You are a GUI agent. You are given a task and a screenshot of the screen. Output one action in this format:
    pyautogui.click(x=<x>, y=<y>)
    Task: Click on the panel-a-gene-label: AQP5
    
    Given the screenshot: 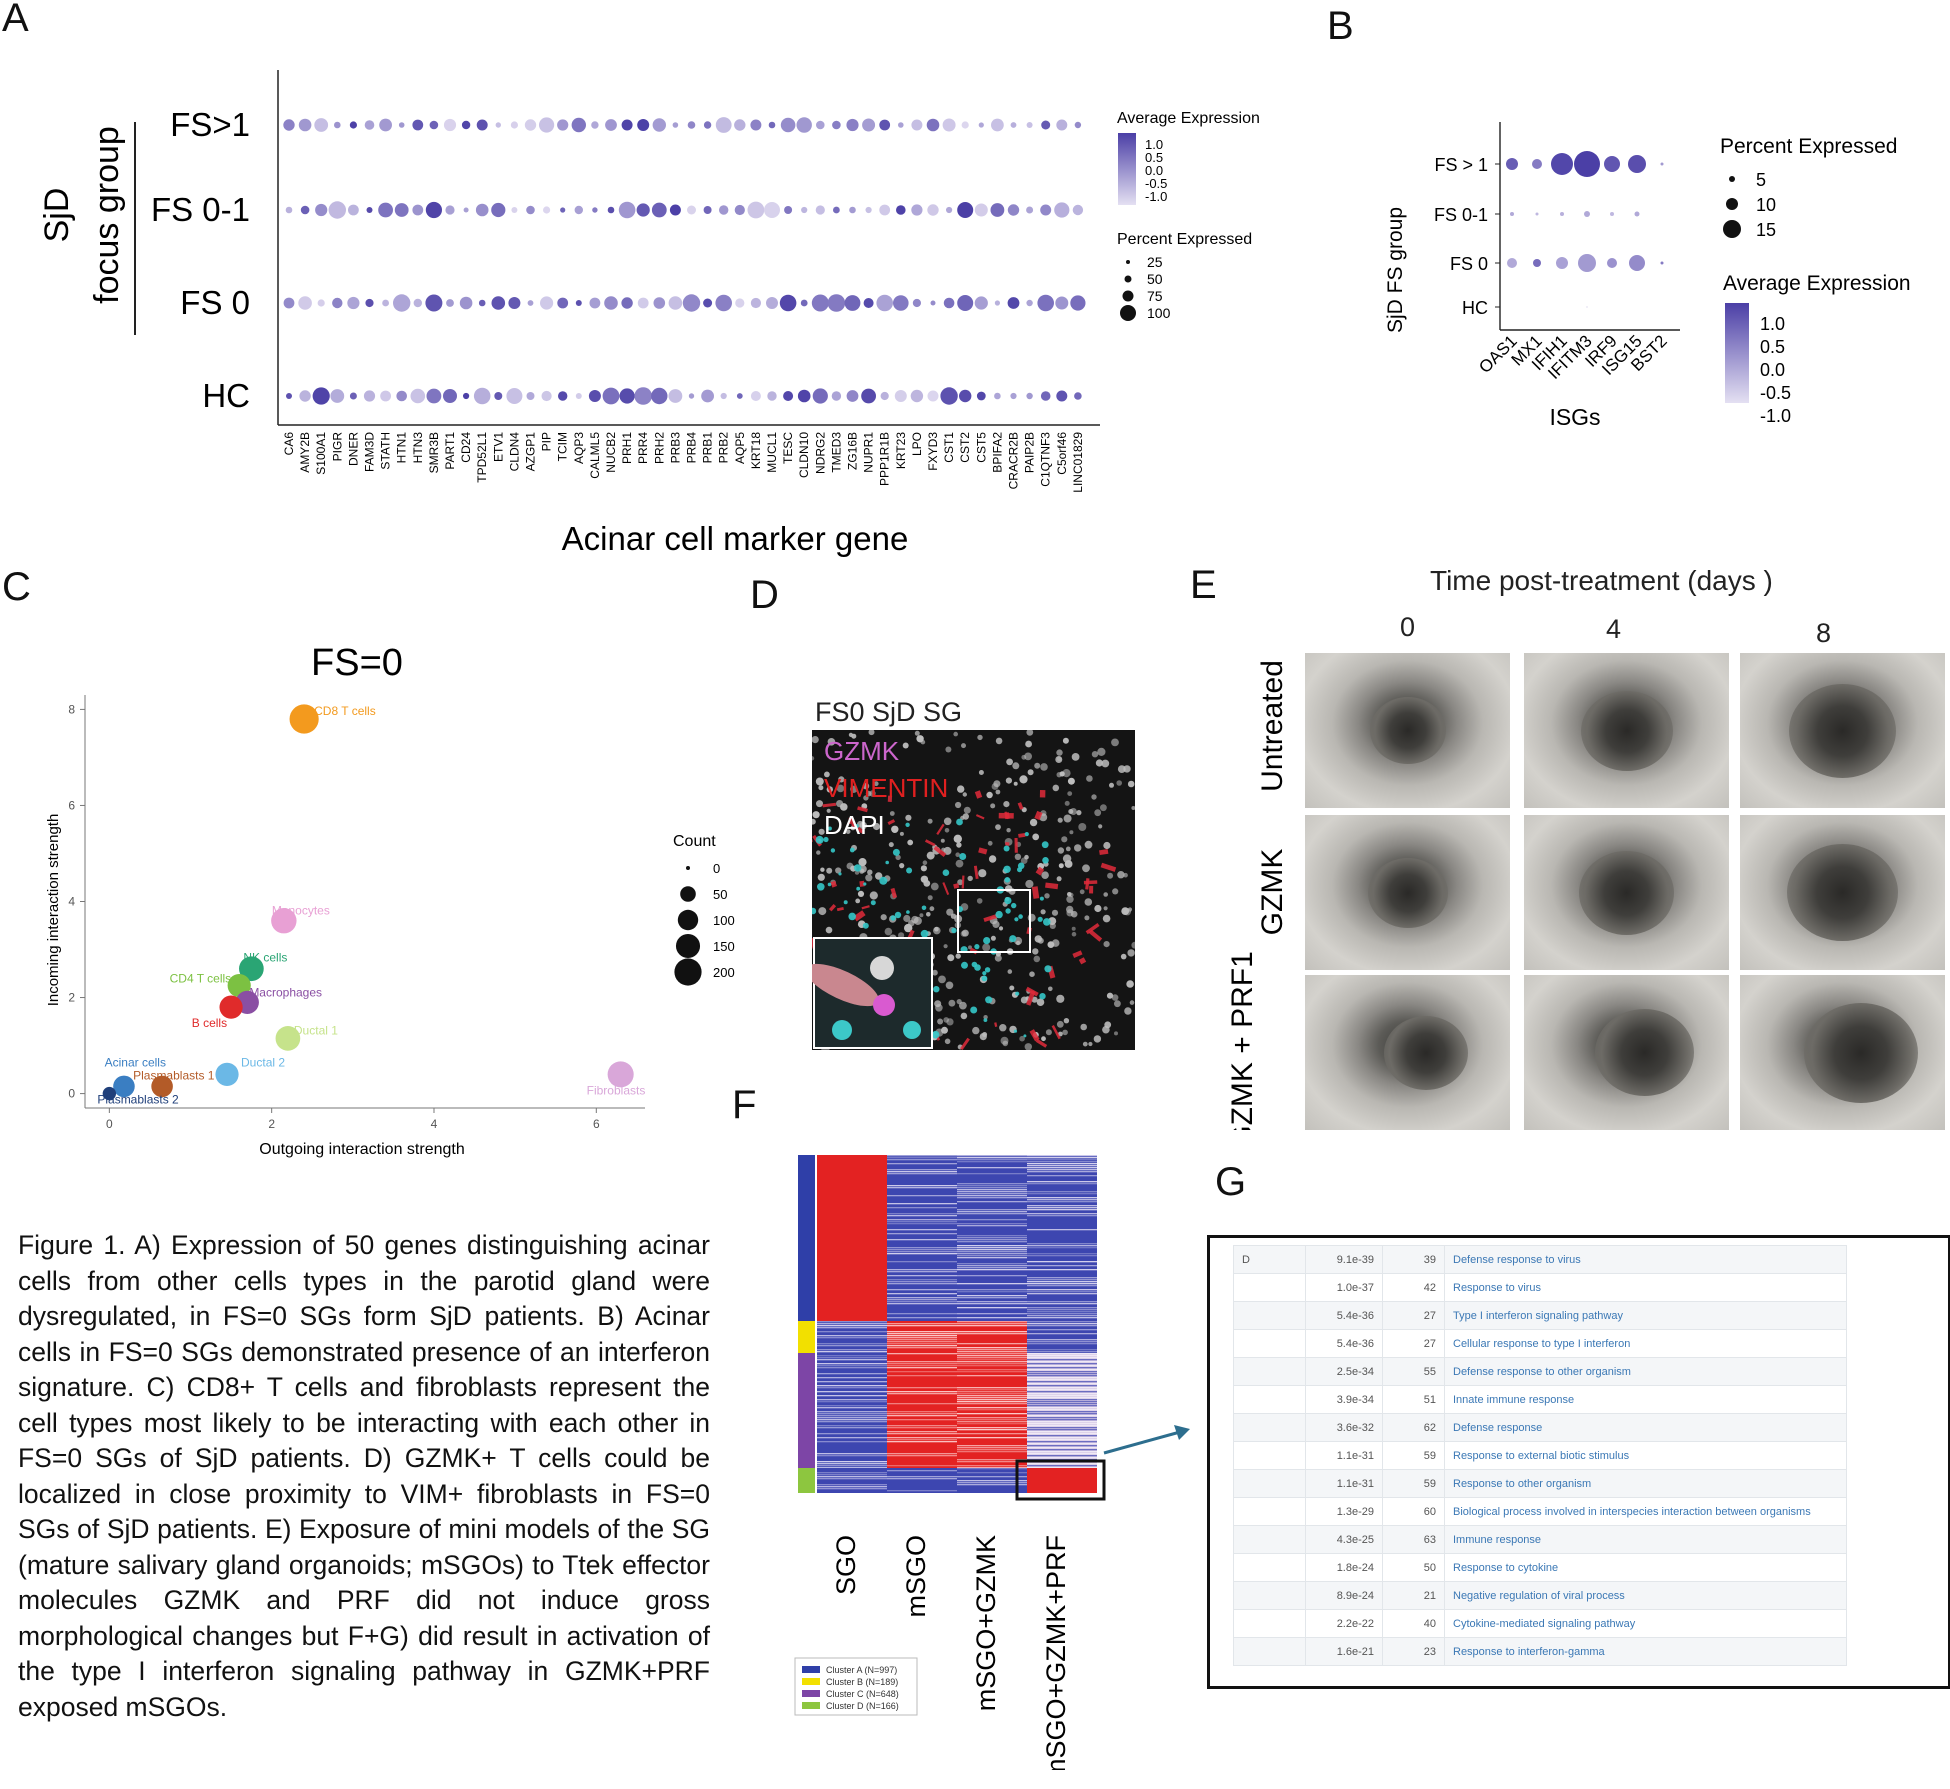 What is the action you would take?
    pyautogui.click(x=740, y=448)
    